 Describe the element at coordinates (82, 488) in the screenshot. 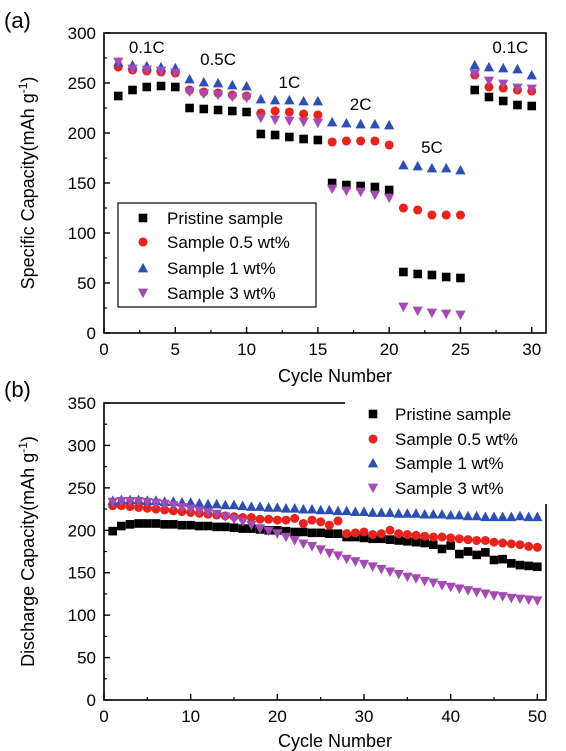

I see `panel-b-y-tick-label: 250` at that location.